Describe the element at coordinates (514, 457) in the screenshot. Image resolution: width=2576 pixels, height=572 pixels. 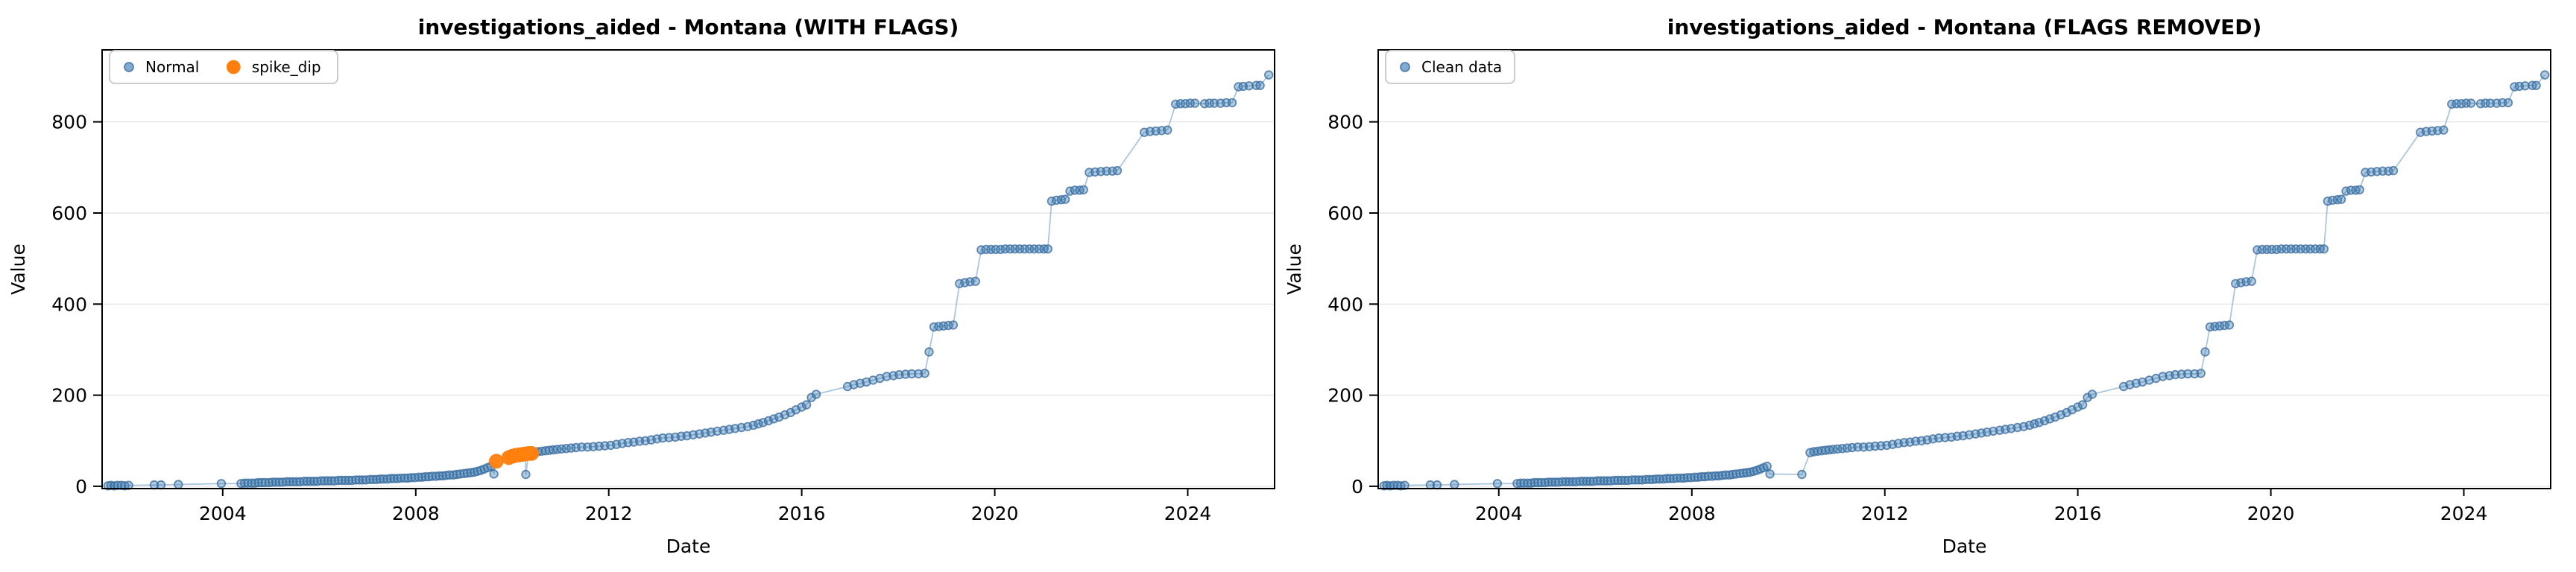
I see `series-spike-dip` at that location.